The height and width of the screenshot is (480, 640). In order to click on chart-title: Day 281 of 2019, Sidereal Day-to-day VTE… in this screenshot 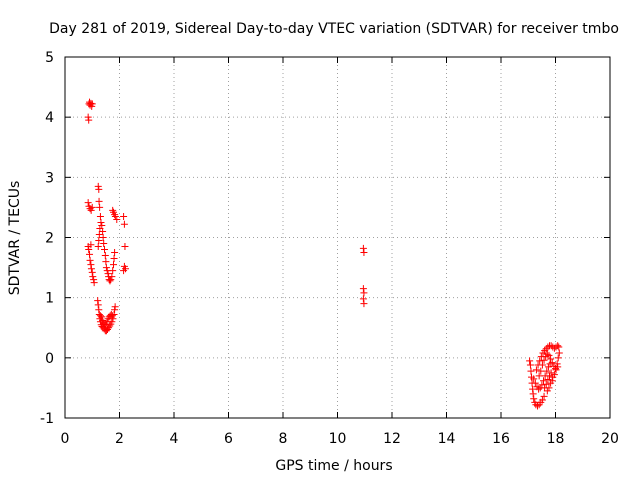, I will do `click(334, 29)`.